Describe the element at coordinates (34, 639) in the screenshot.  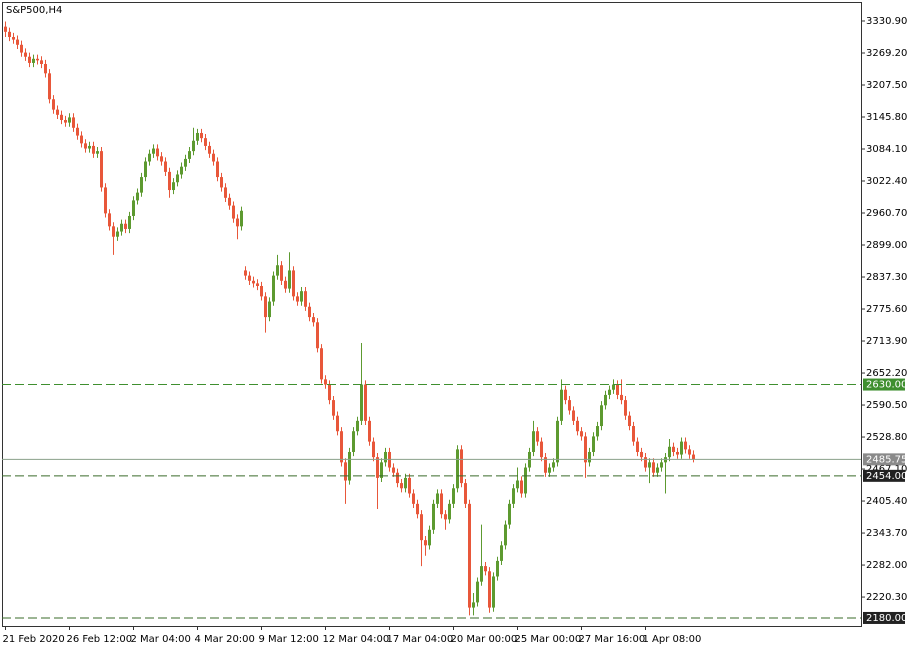
I see `x-tick-label: 21 Feb 2020` at that location.